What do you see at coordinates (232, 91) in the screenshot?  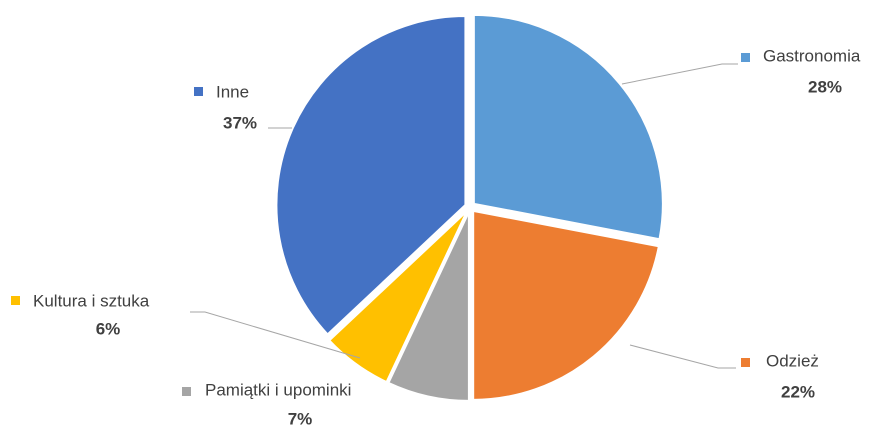 I see `category-label: Inne` at bounding box center [232, 91].